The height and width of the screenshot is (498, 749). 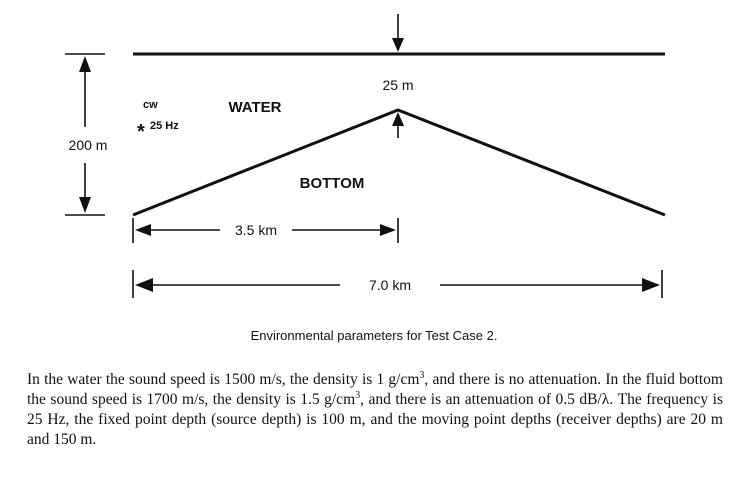 I want to click on source-cw: cw, so click(x=150, y=105).